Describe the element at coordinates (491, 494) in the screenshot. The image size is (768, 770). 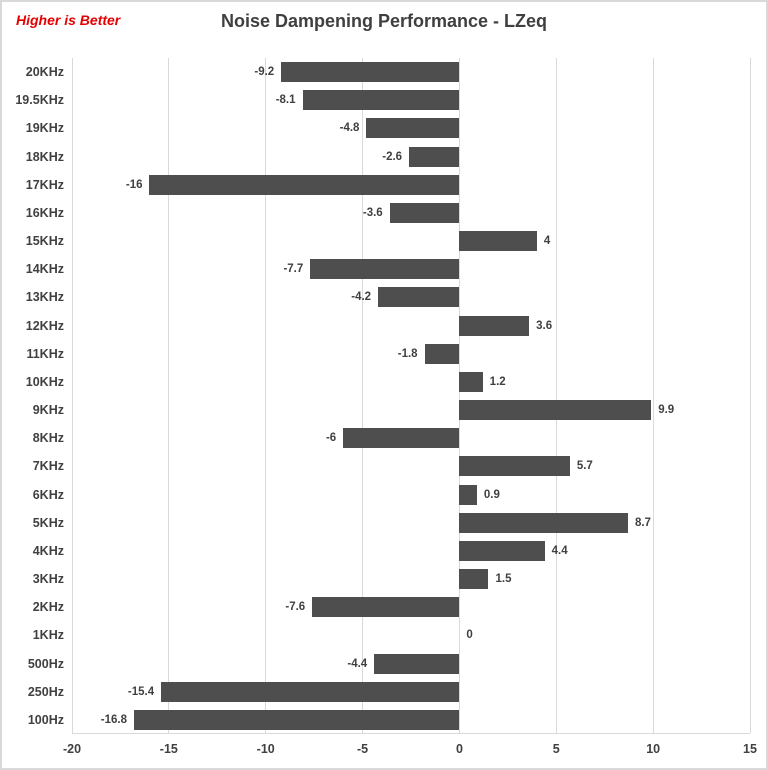
I see `value-label: 0.9` at that location.